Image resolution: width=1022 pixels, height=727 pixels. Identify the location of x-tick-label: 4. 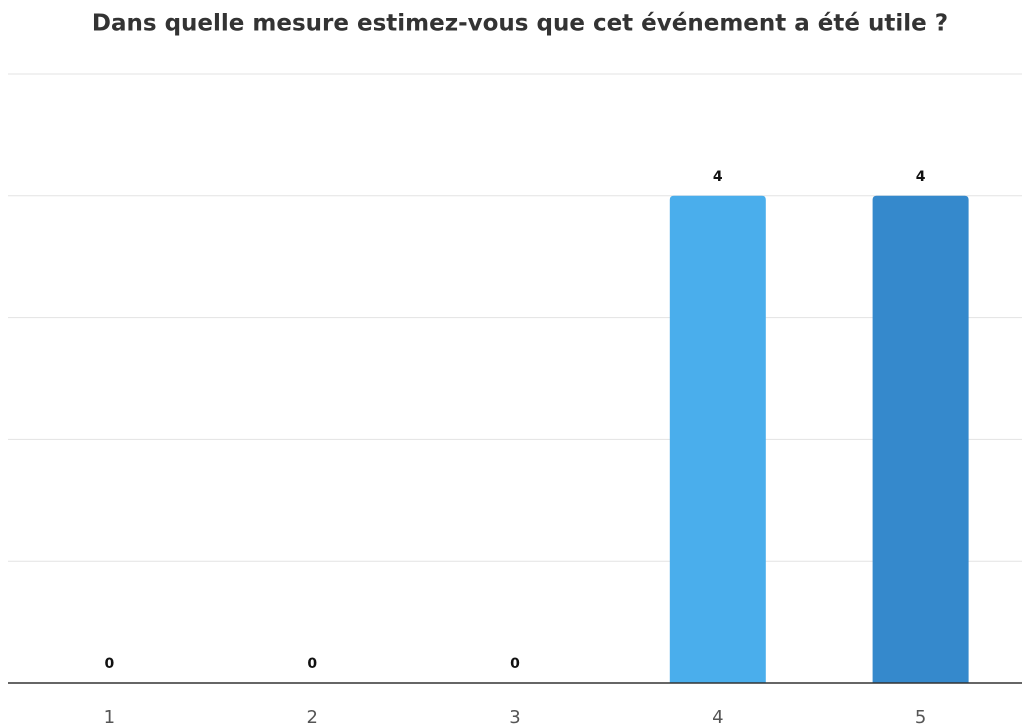
(717, 717).